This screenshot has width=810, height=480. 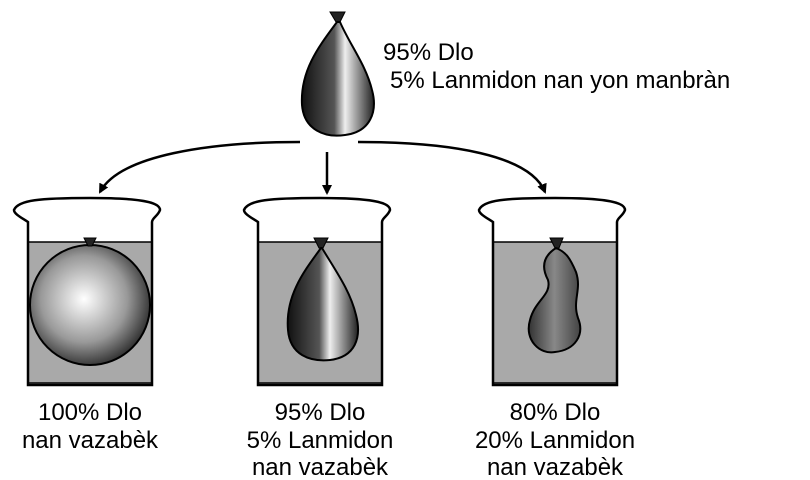 I want to click on starch-bag, so click(x=337, y=74).